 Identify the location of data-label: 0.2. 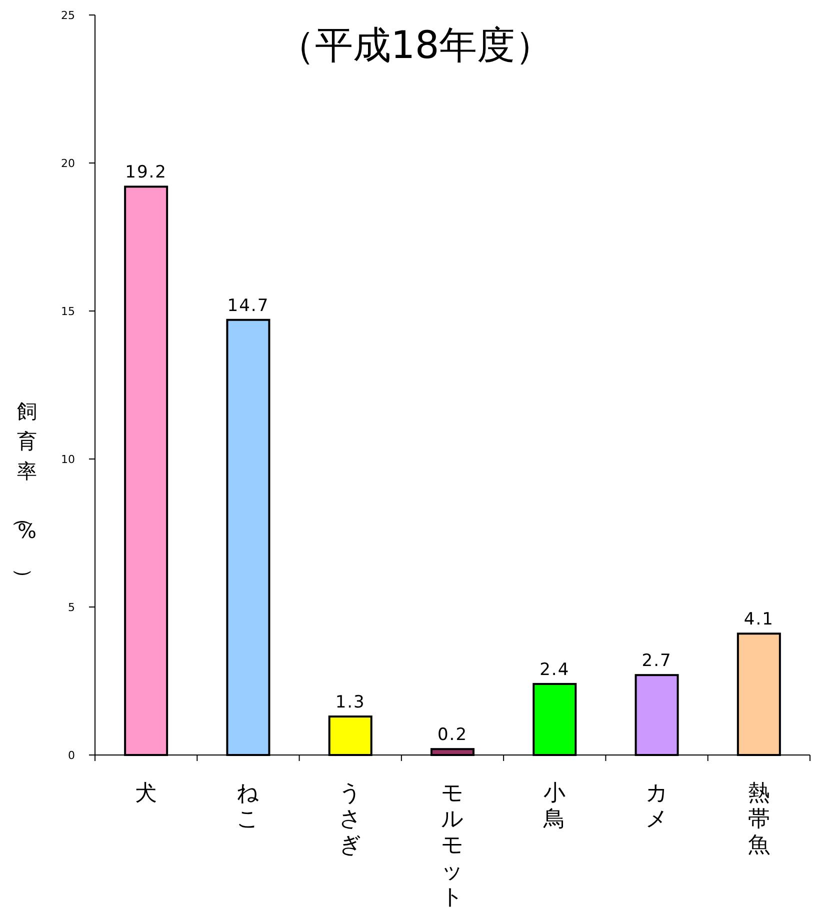
(452, 735).